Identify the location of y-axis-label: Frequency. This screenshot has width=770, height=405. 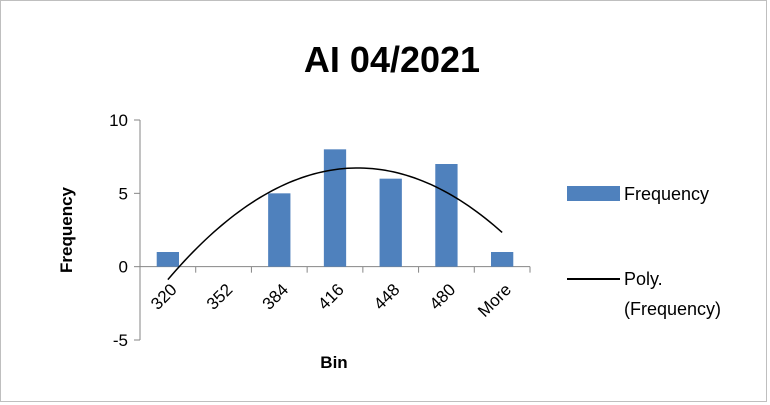
(66, 229).